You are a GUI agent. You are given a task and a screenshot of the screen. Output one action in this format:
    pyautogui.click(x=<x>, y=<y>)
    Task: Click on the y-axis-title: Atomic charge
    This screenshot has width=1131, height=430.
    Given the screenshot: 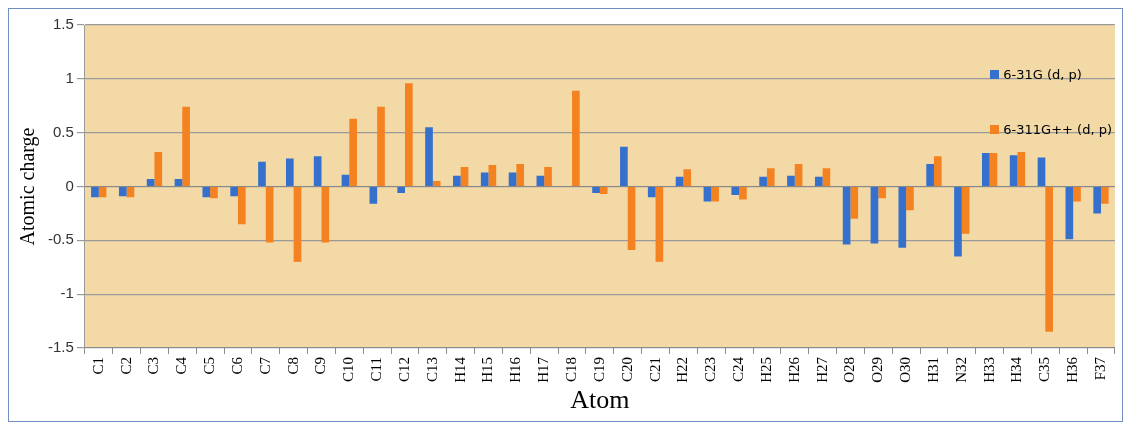 What is the action you would take?
    pyautogui.click(x=28, y=186)
    